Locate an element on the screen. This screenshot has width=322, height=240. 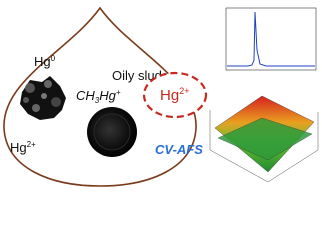
methyl-label: CH3Hg+ is located at coordinates (98, 96).